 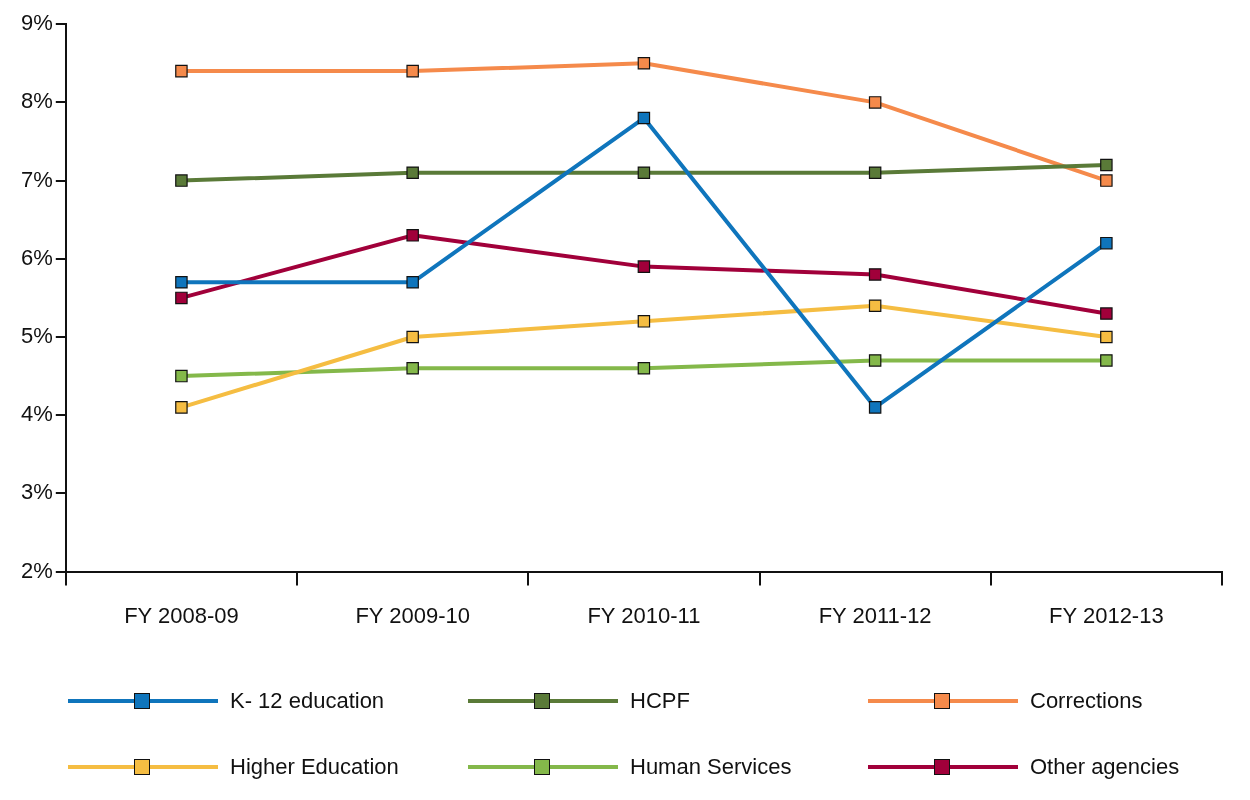 What do you see at coordinates (644, 615) in the screenshot?
I see `x-tick-label: FY 2010-11` at bounding box center [644, 615].